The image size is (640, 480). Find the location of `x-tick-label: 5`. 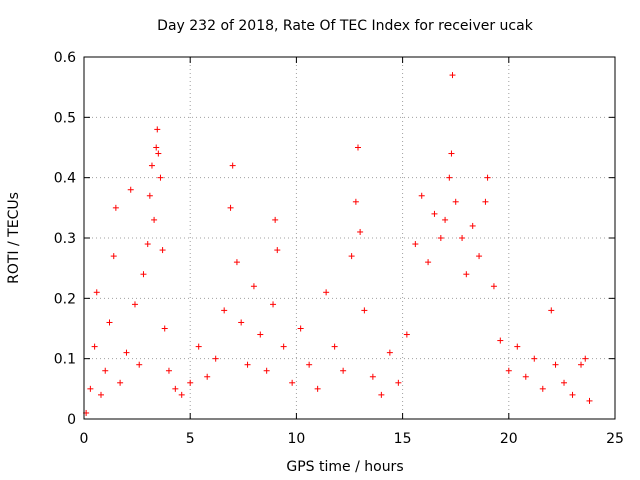

x-tick-label: 5 is located at coordinates (190, 439).